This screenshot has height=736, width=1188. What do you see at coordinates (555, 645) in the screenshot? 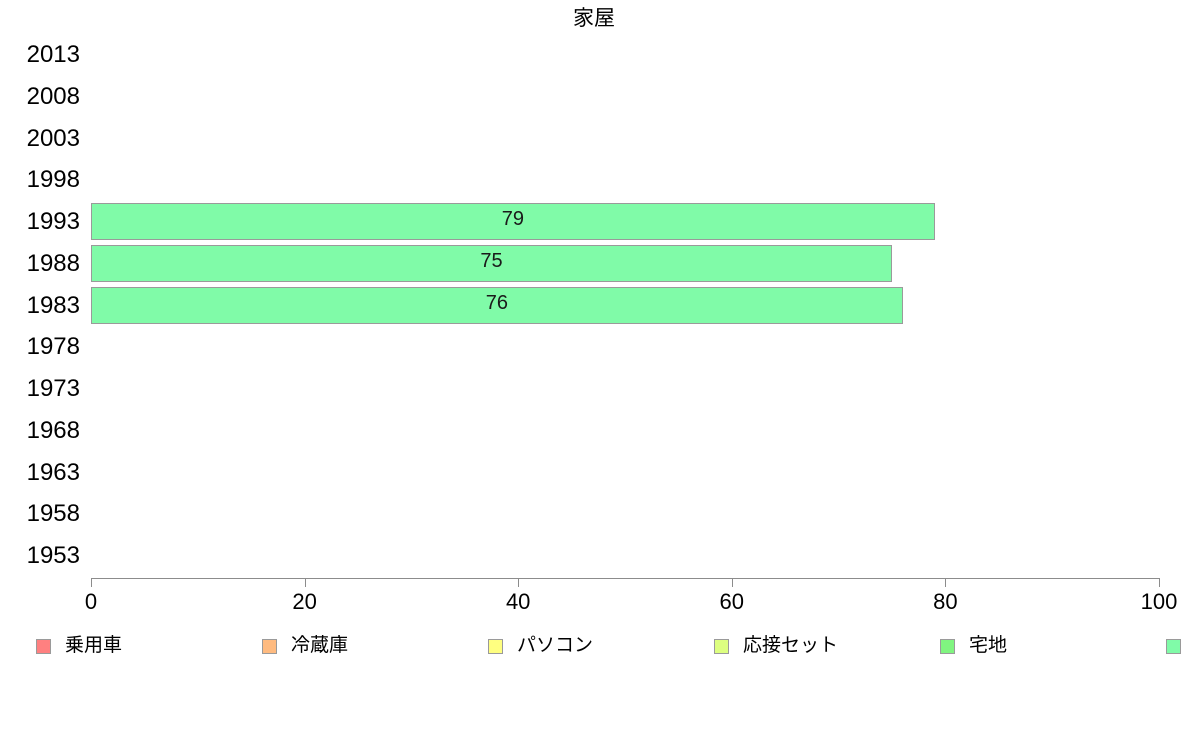
I see `legend-label: パソコン` at bounding box center [555, 645].